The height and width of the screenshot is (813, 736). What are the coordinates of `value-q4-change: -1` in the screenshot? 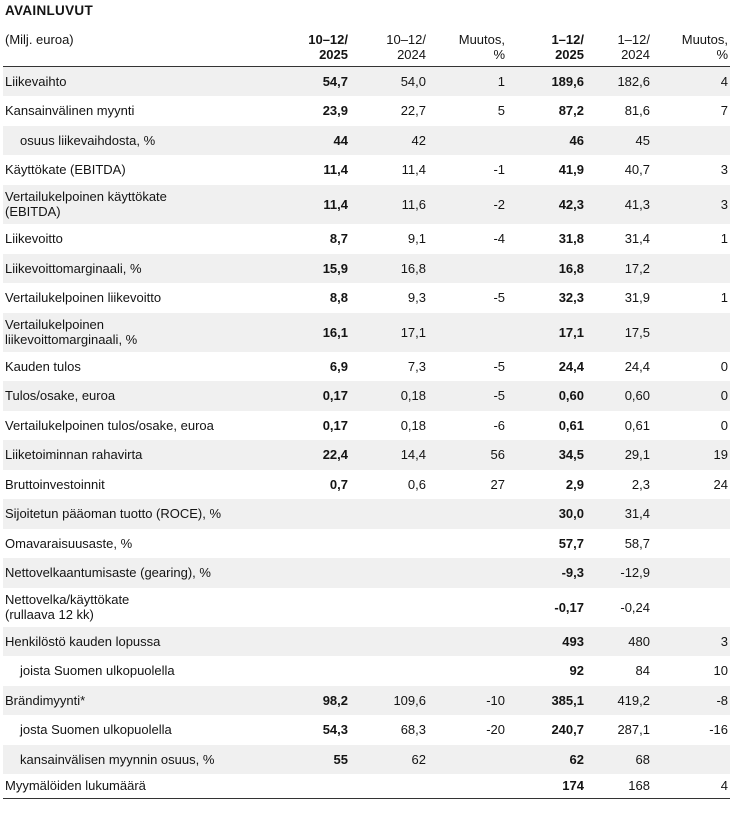 It's located at (467, 169).